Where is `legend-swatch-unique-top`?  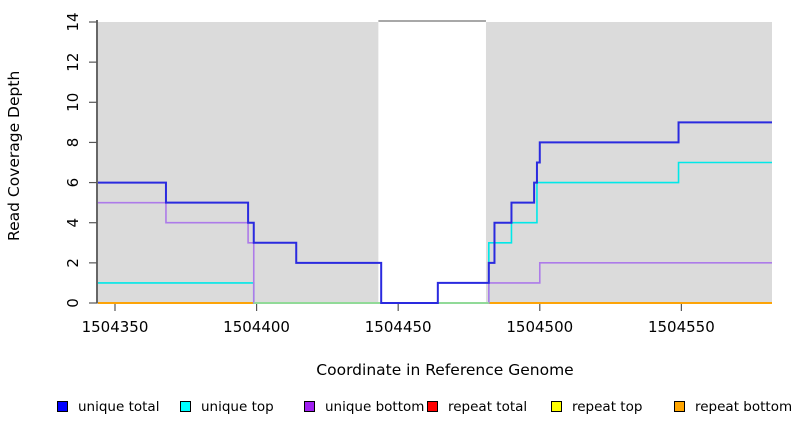
legend-swatch-unique-top is located at coordinates (185, 406).